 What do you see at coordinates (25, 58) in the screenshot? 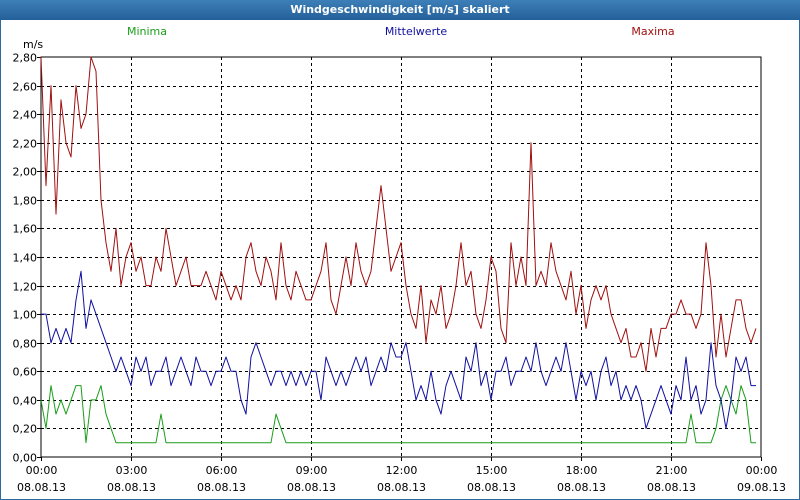
I see `y-tick-label: 2,80` at bounding box center [25, 58].